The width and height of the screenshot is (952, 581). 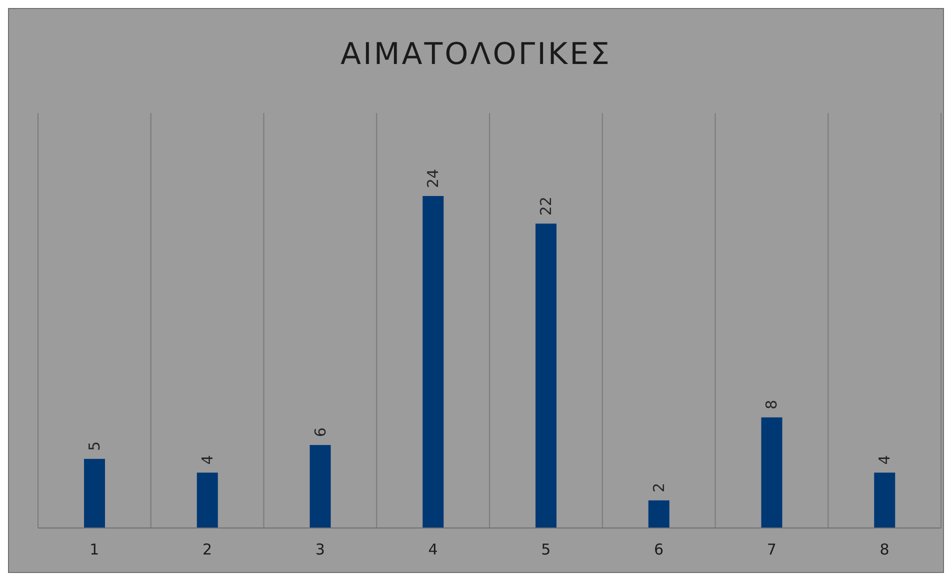 What do you see at coordinates (771, 405) in the screenshot?
I see `data-label: 8` at bounding box center [771, 405].